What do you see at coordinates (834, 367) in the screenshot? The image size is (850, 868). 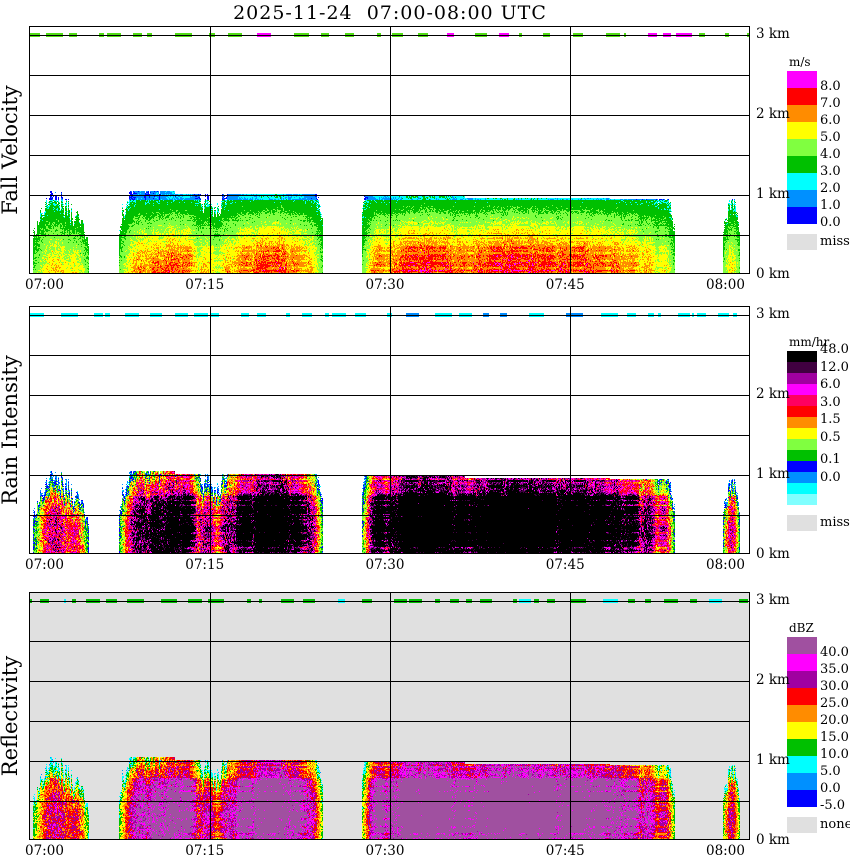 I see `colorbar-tick-label: 12.0` at bounding box center [834, 367].